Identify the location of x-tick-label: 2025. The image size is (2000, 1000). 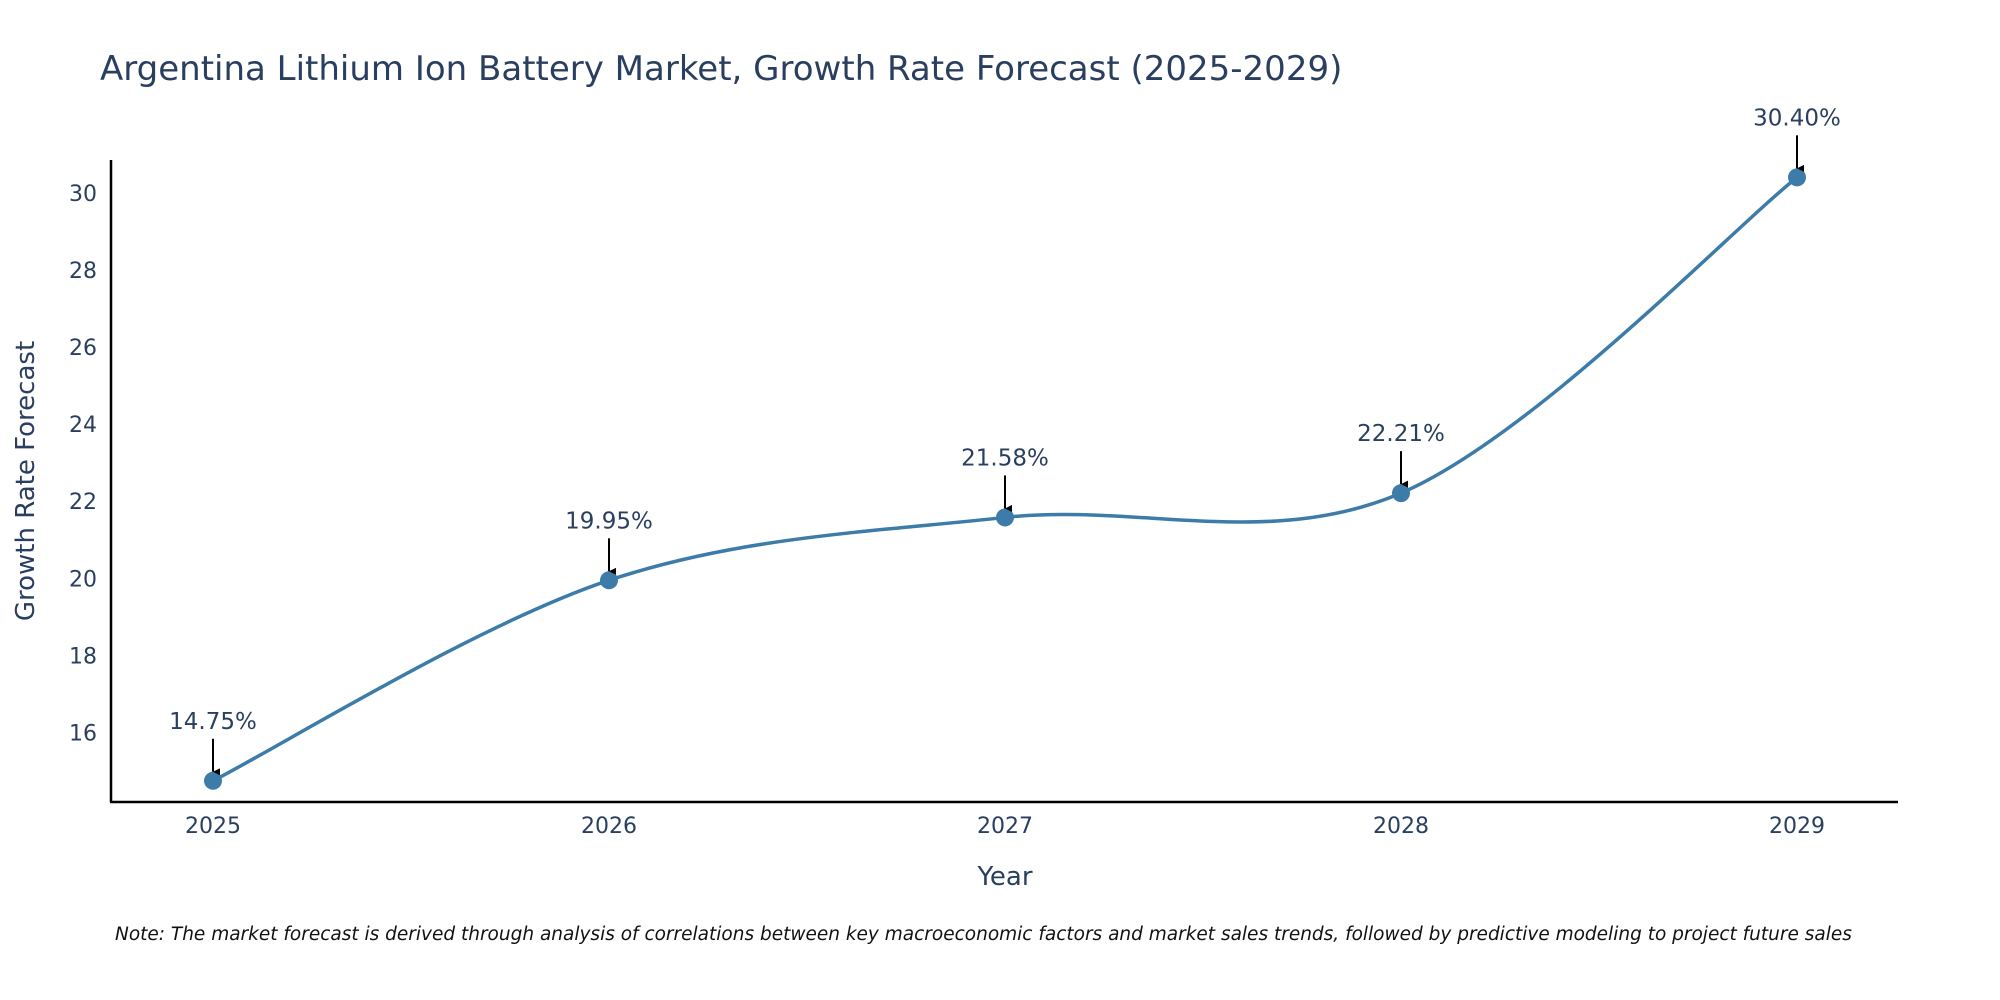
(213, 826).